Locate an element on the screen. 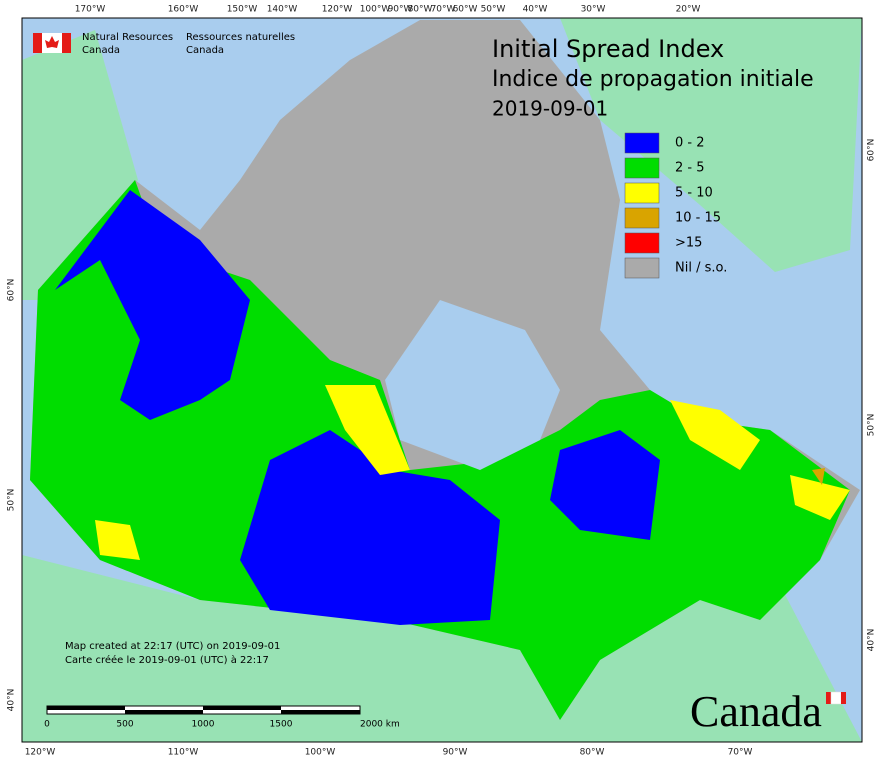 The height and width of the screenshot is (764, 880). graticule-label: 170°W is located at coordinates (90, 10).